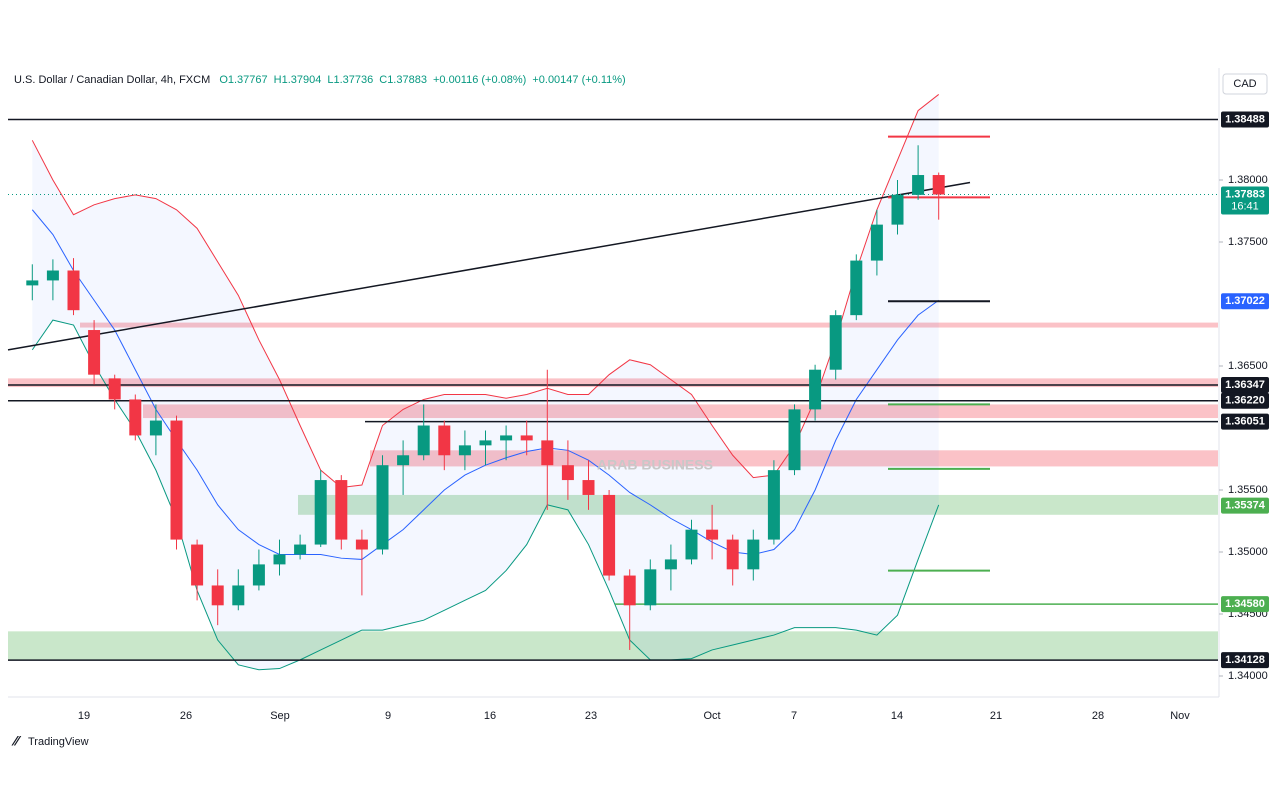 This screenshot has width=1280, height=803. Describe the element at coordinates (591, 716) in the screenshot. I see `x-tick-label: 23` at that location.